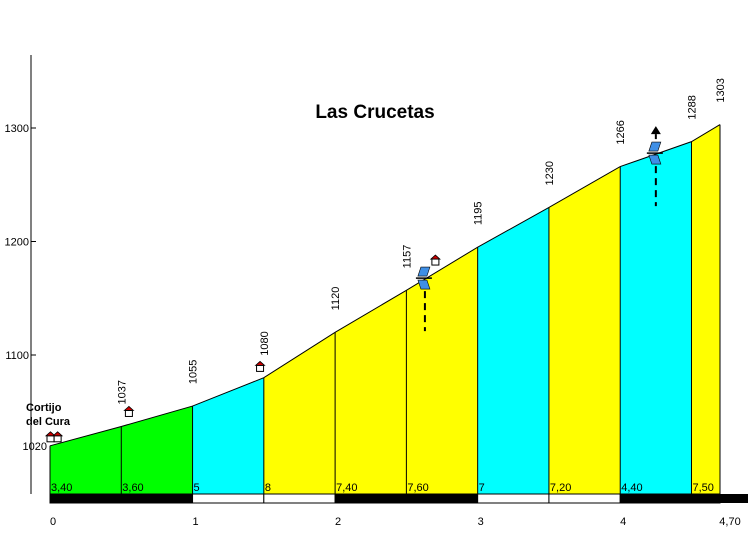 This screenshot has height=534, width=749. Describe the element at coordinates (621, 132) in the screenshot. I see `elevation-label: 1266` at that location.